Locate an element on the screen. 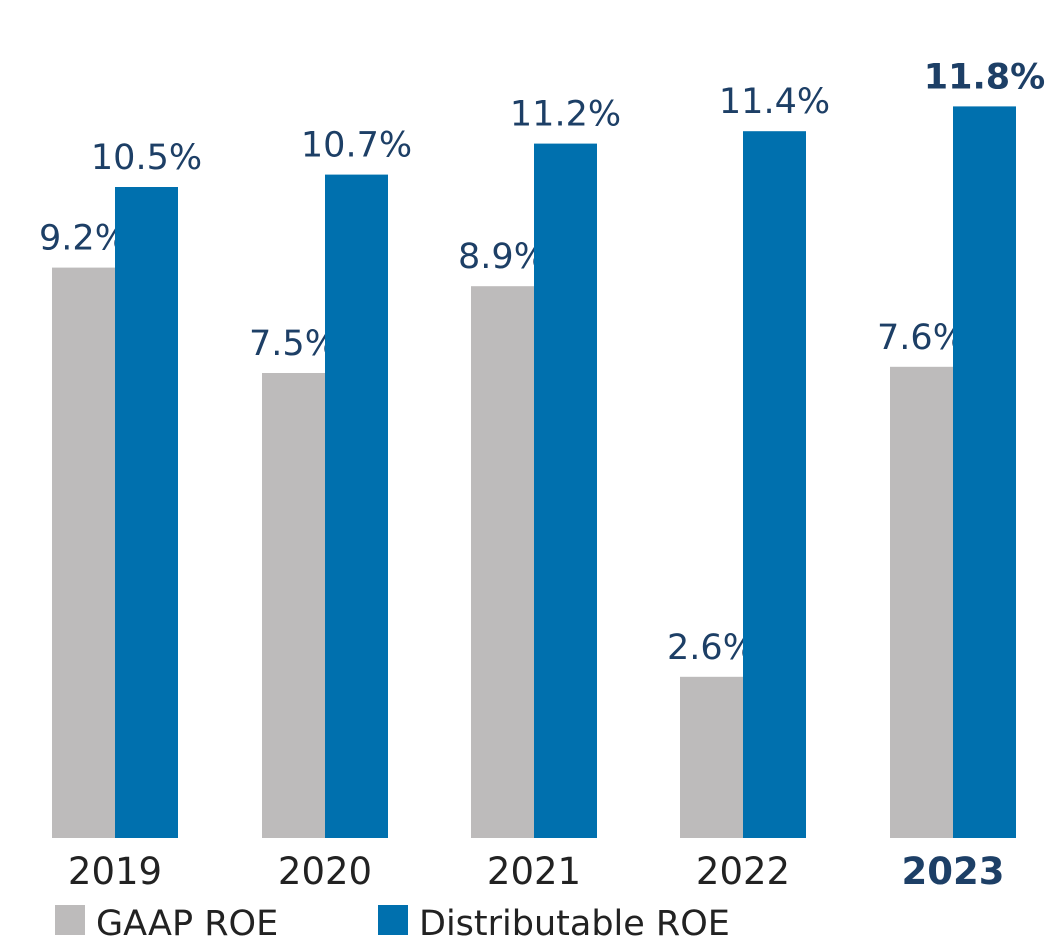 Image resolution: width=1052 pixels, height=937 pixels. gaap-roe-label-2020: 7.5% is located at coordinates (293, 344).